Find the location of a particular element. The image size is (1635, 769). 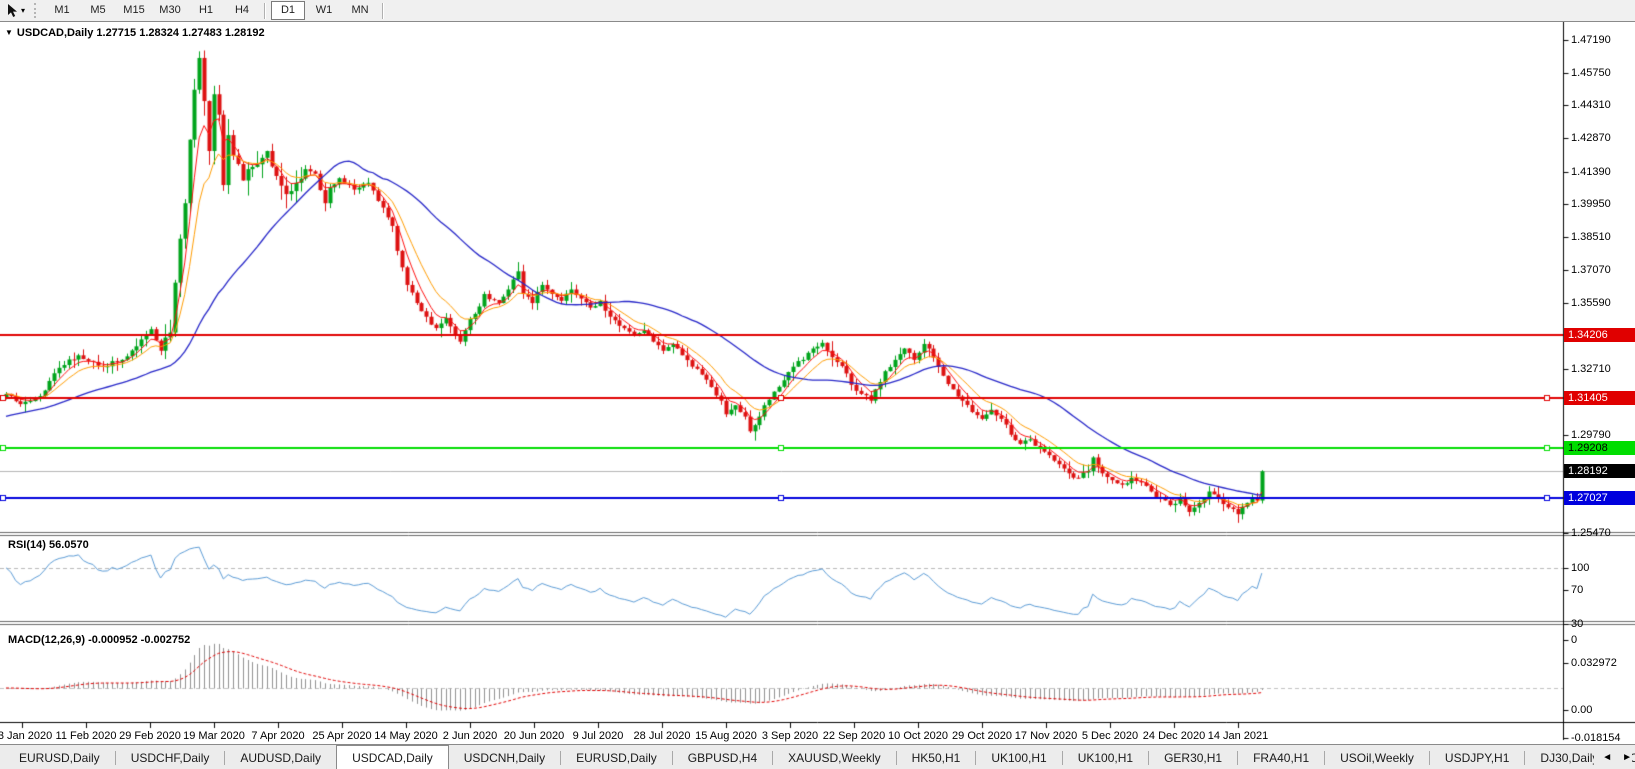

date-tick-label: 5 Dec 2020 is located at coordinates (1110, 736).